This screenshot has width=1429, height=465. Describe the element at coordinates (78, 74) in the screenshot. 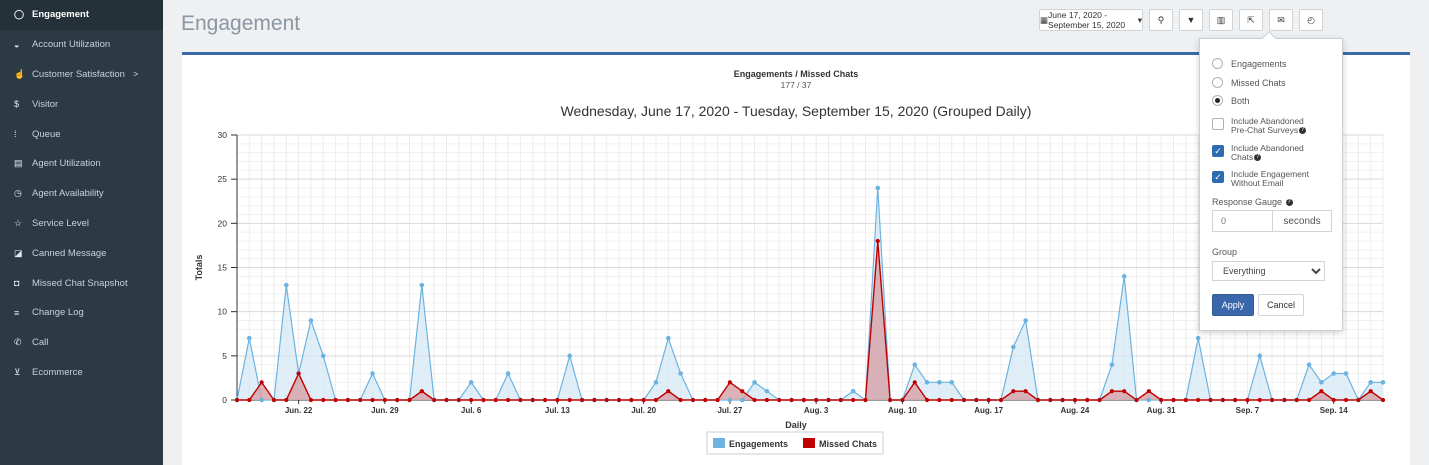

I see `sidebar-item-label: Customer Satisfaction` at that location.